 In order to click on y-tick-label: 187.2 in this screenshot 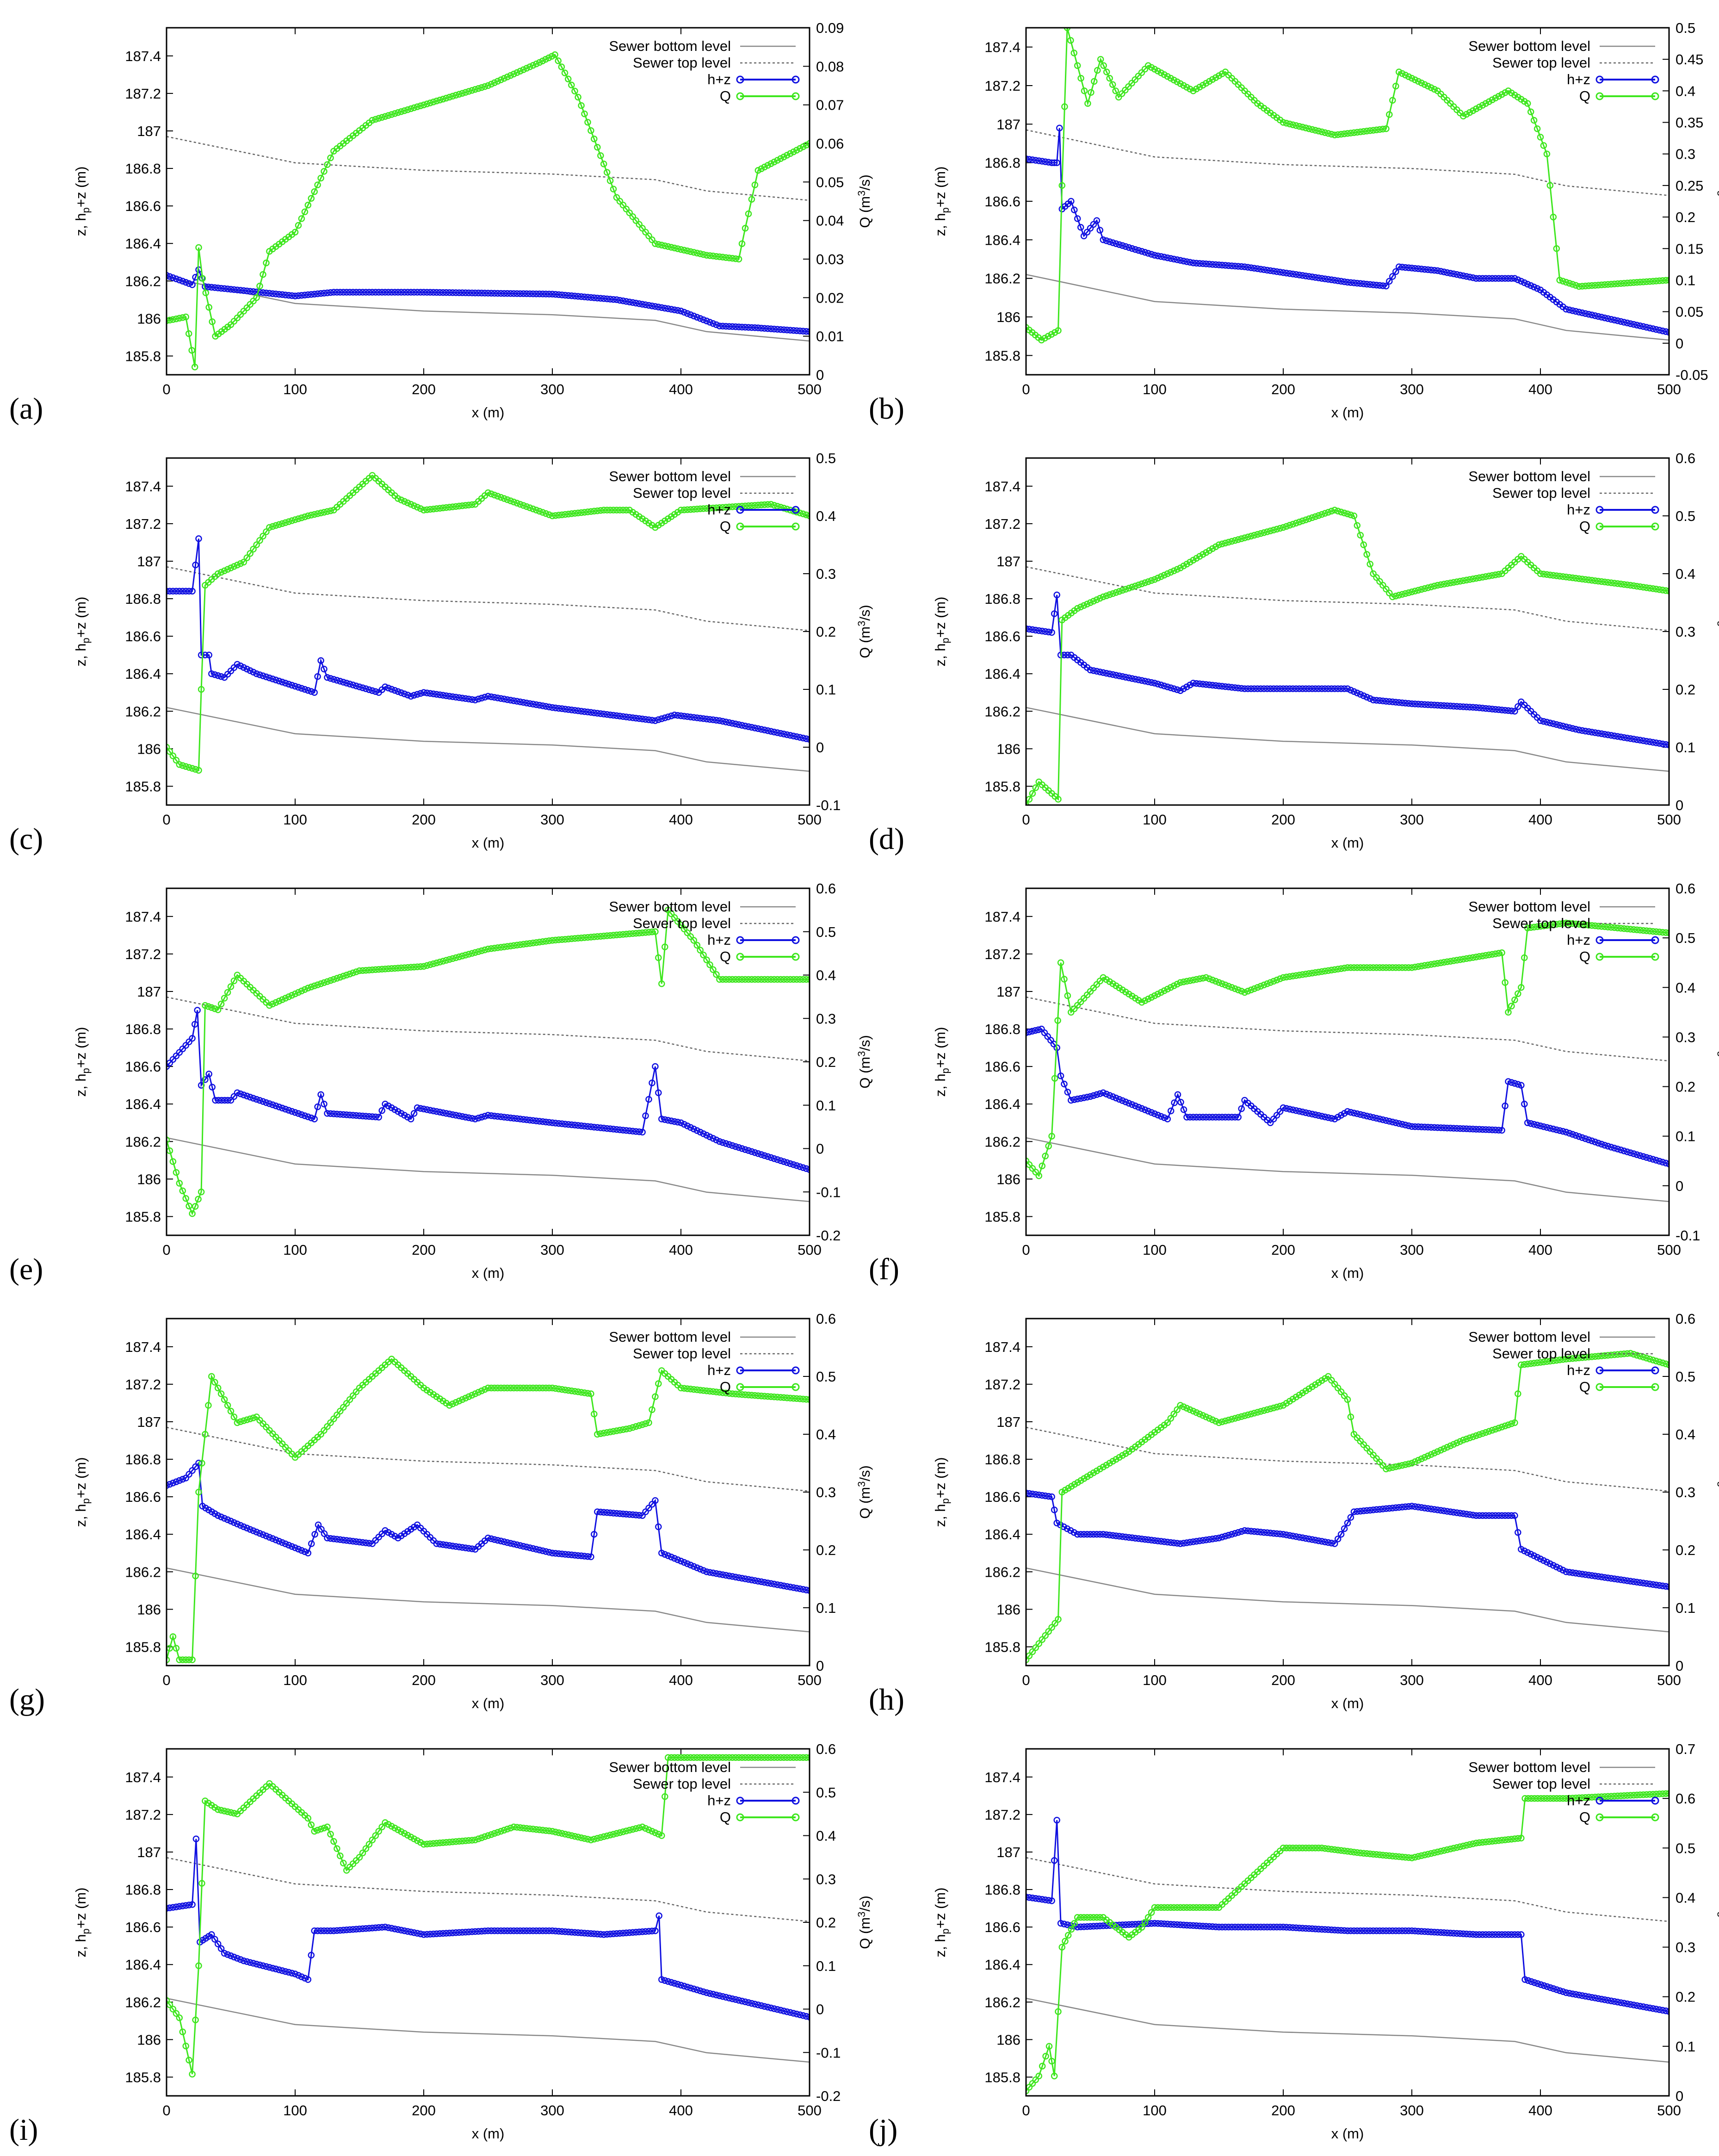, I will do `click(1002, 1815)`.